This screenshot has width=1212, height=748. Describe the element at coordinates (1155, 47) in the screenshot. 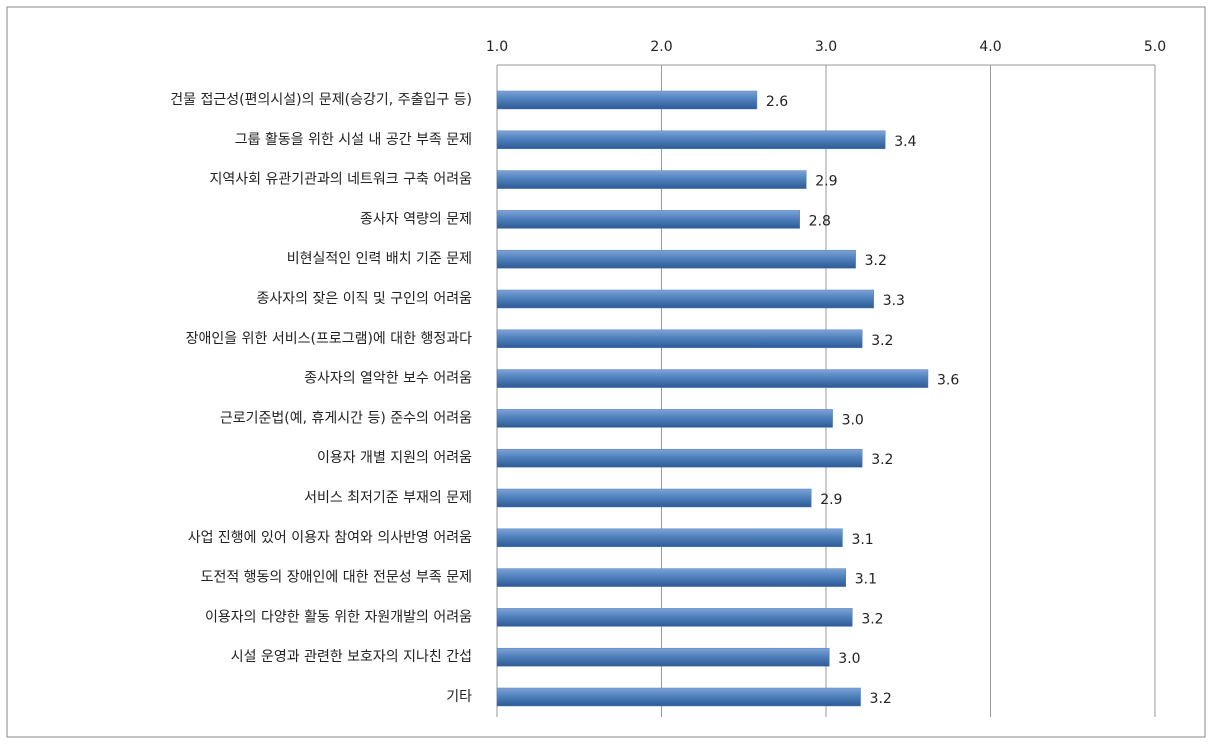

I see `x-tick-label: 5.0` at that location.